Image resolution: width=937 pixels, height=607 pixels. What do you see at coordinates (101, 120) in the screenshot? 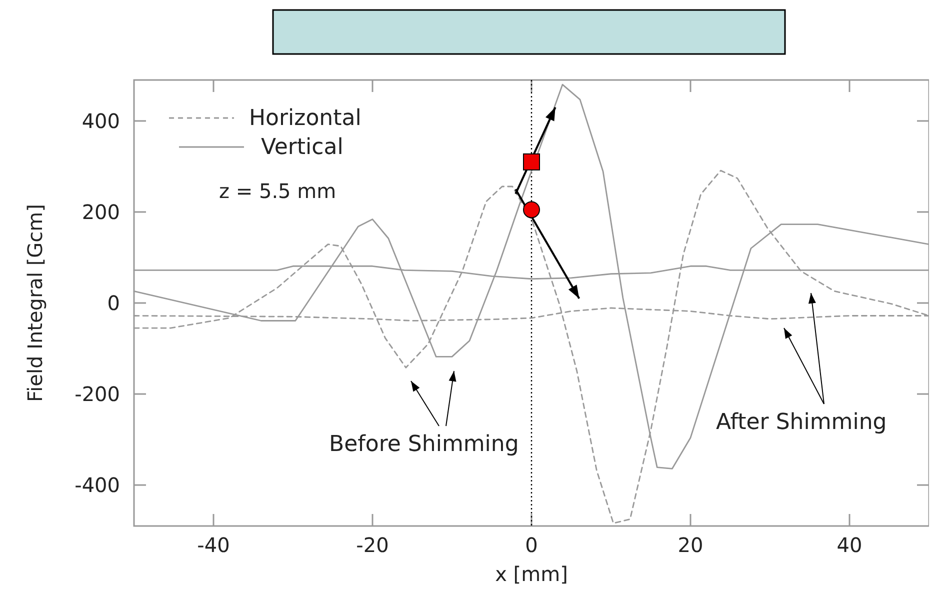
I see `y-tick-label: 400` at bounding box center [101, 120].